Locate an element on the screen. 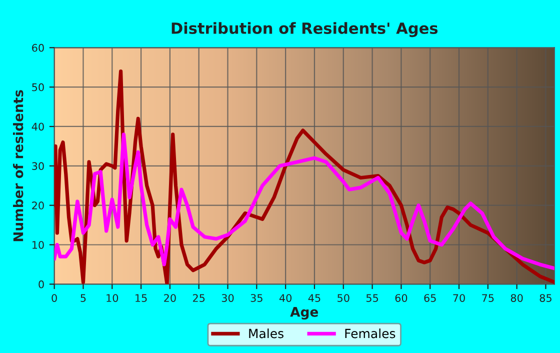  chart-title: Distribution of Residents' Ages is located at coordinates (305, 30).